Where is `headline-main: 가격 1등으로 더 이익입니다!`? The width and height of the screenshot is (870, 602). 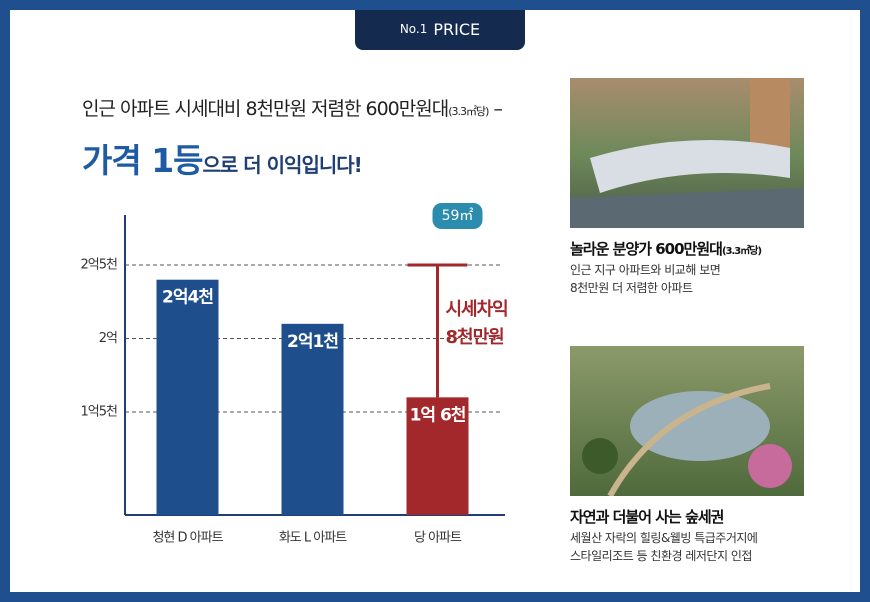
headline-main: 가격 1등으로 더 이익입니다! is located at coordinates (222, 158).